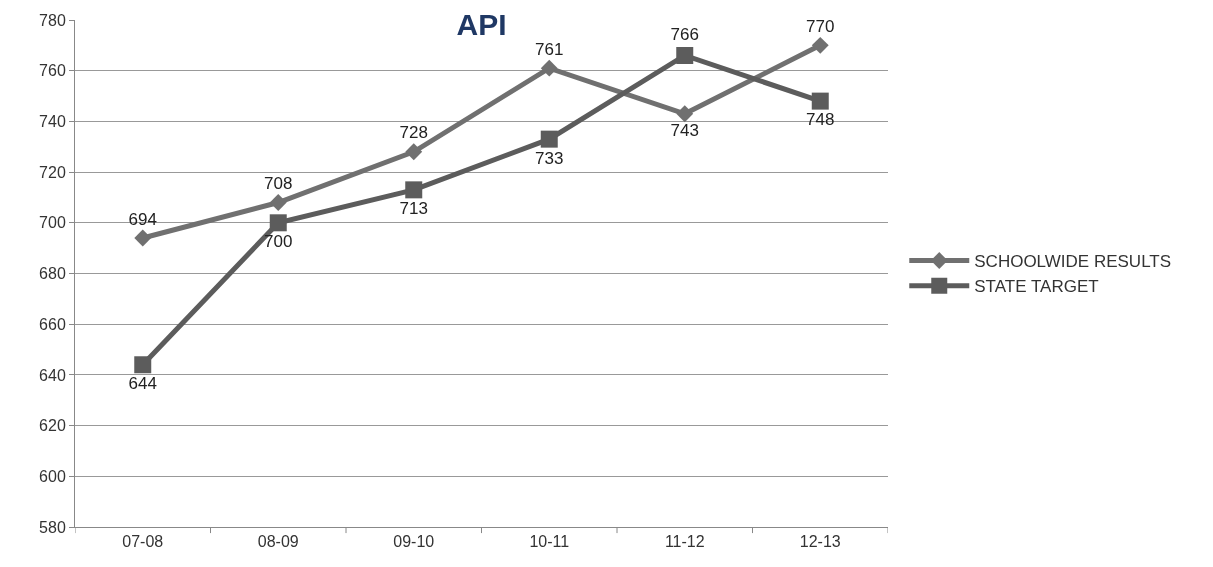 The height and width of the screenshot is (567, 1213). I want to click on data-label: 748, so click(820, 120).